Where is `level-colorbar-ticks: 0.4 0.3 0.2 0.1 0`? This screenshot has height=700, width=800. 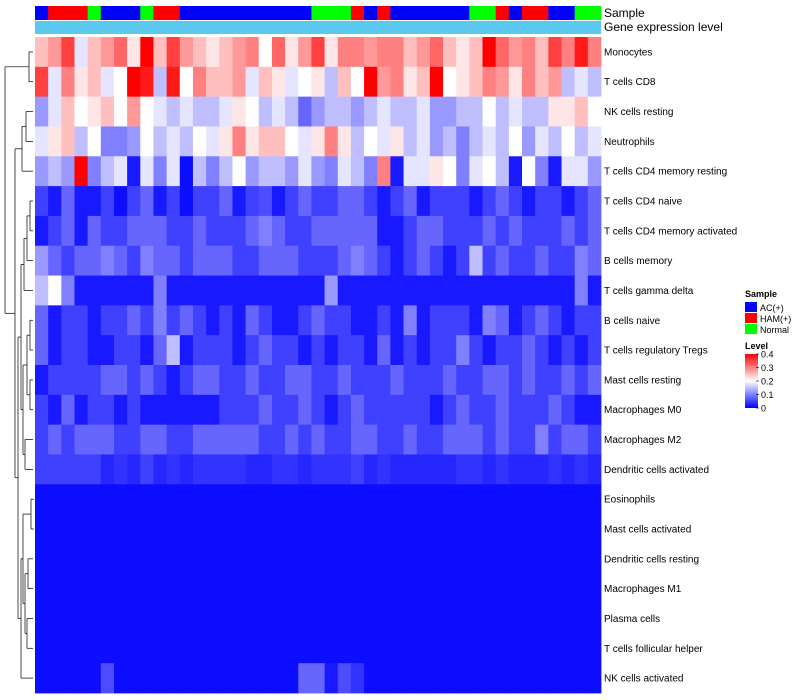
level-colorbar-ticks: 0.4 0.3 0.2 0.1 0 is located at coordinates (765, 382).